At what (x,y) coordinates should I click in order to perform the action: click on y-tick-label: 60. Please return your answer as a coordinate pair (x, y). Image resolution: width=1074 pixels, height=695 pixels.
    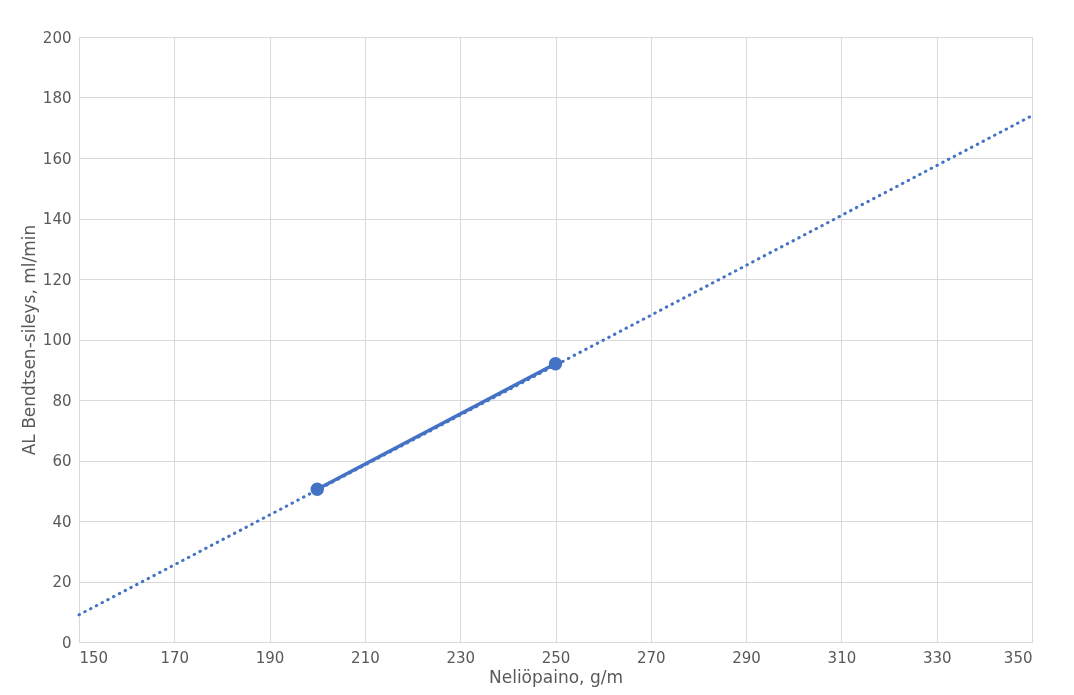
    Looking at the image, I should click on (62, 461).